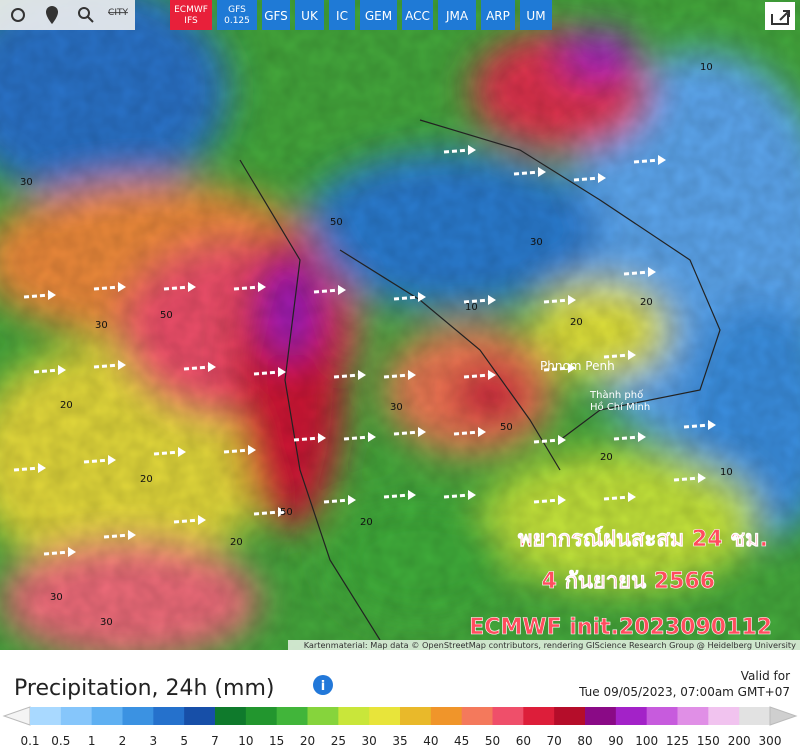 The image size is (800, 754). What do you see at coordinates (237, 21) in the screenshot?
I see `model-label: 0.125` at bounding box center [237, 21].